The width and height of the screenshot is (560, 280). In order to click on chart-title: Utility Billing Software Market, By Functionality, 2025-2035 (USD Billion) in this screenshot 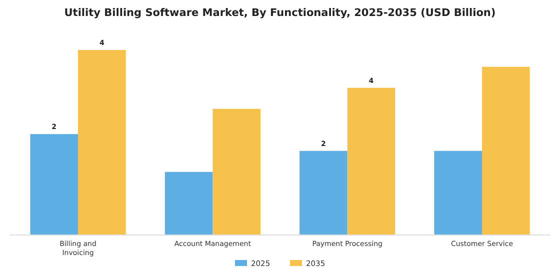, I will do `click(280, 13)`.